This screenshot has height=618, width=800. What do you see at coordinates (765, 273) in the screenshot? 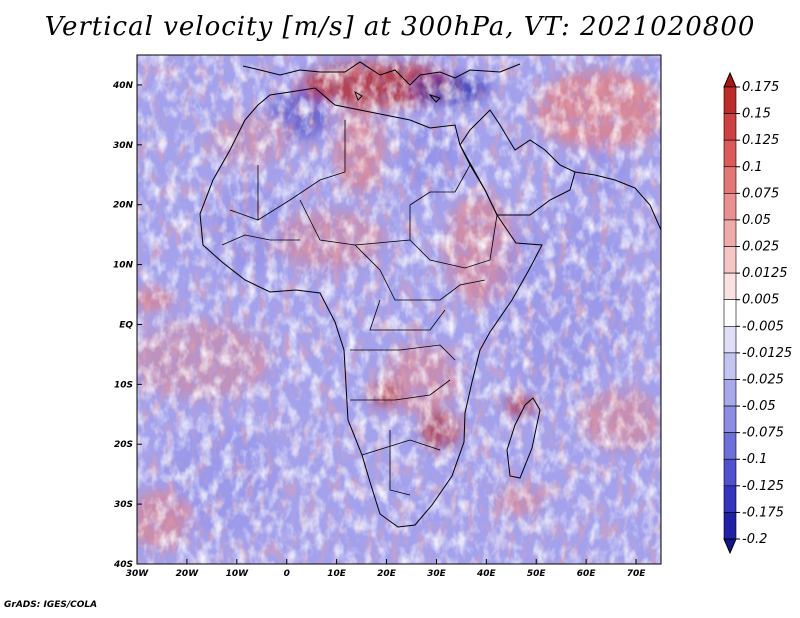
I see `colorbar-label-7: 0.0125` at bounding box center [765, 273].